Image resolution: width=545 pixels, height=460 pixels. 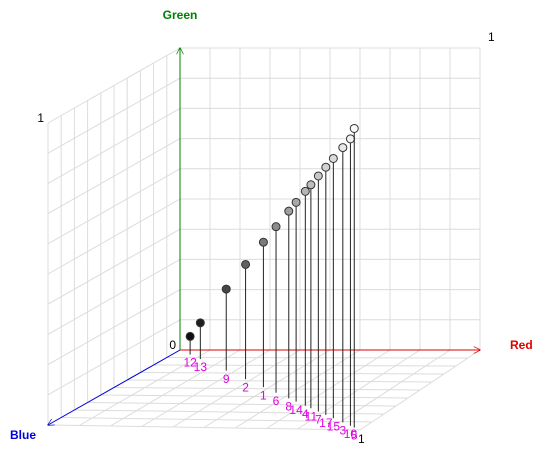 I want to click on point-label: 8, so click(x=288, y=407).